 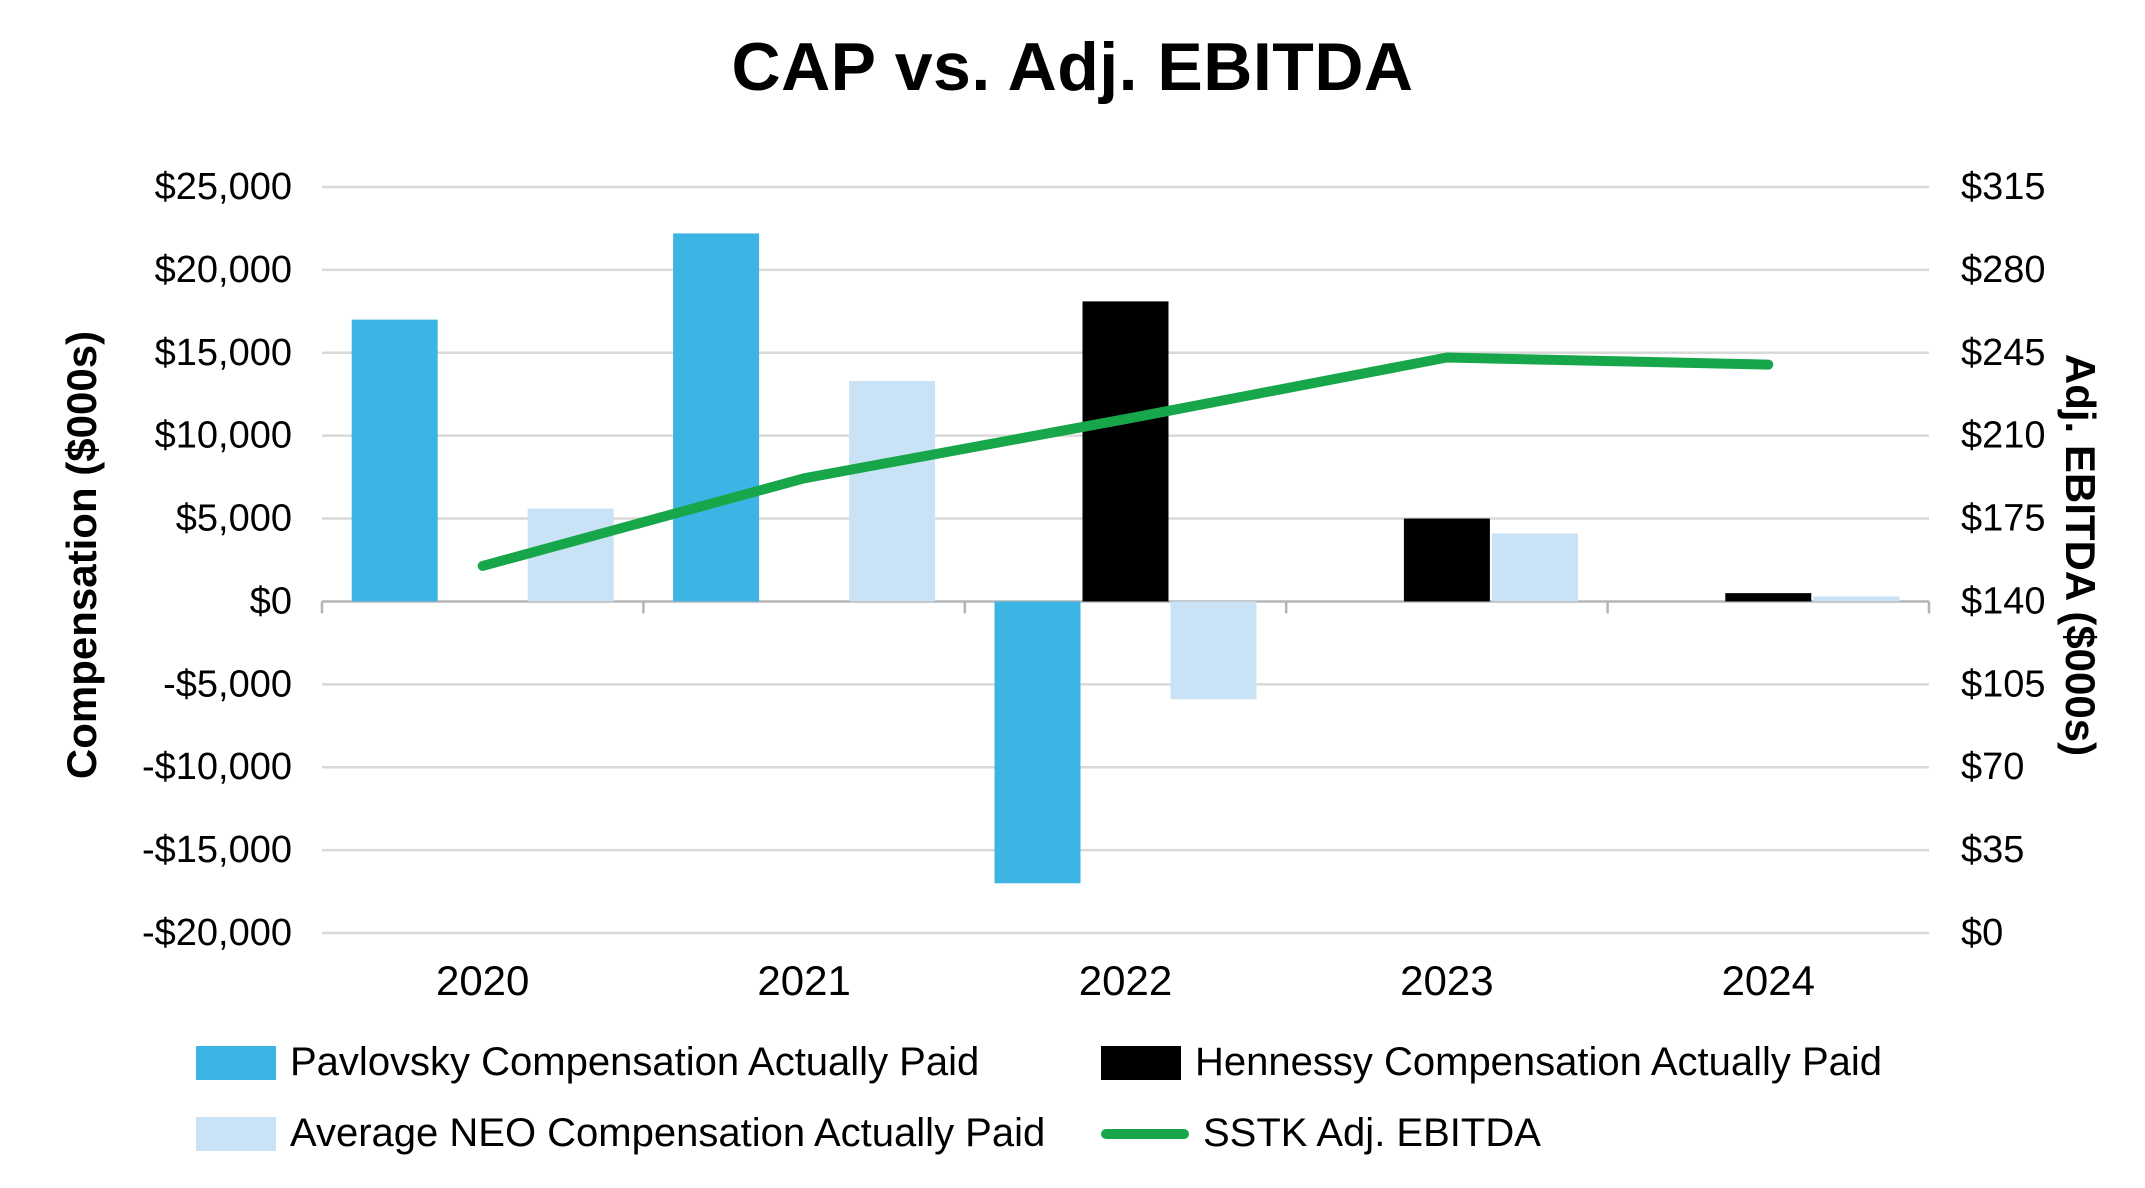 I want to click on left-axis-tick-label: -$10,000, so click(x=217, y=767).